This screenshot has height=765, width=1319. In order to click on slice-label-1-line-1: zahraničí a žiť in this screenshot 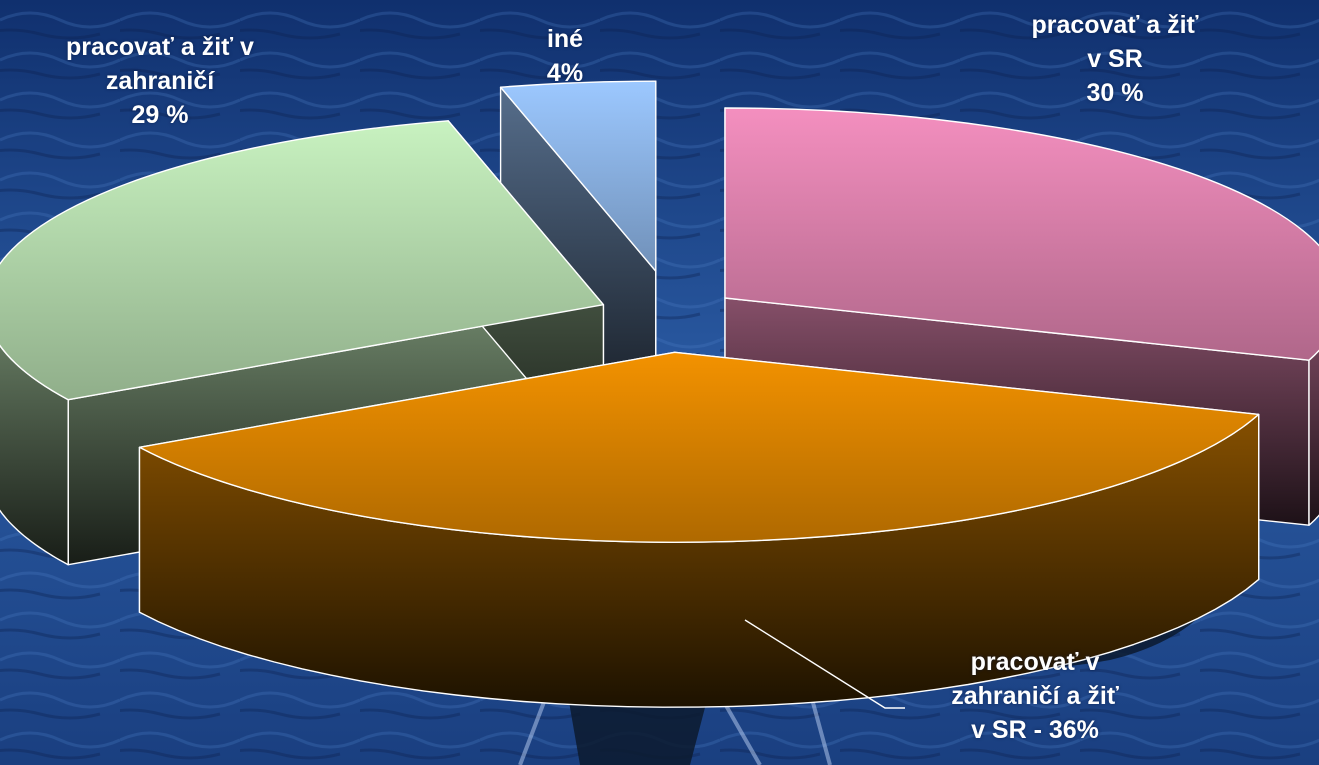, I will do `click(1035, 696)`.